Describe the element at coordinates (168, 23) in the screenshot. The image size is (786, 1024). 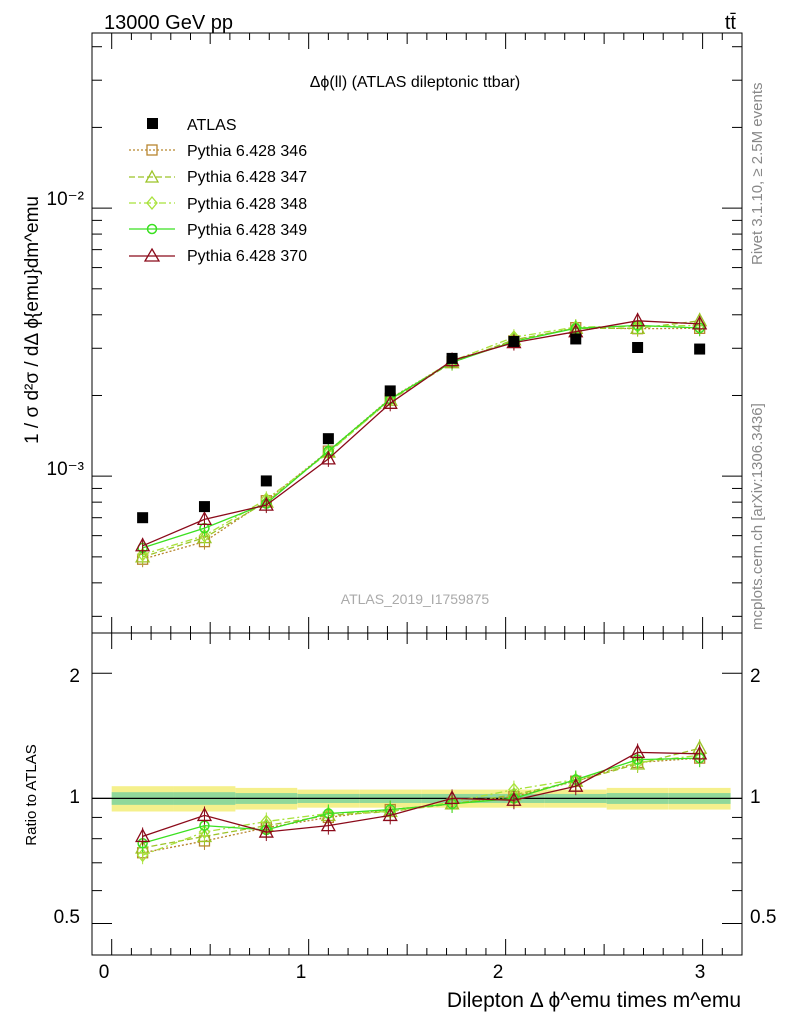
I see `energy-label: 13000 GeV pp` at that location.